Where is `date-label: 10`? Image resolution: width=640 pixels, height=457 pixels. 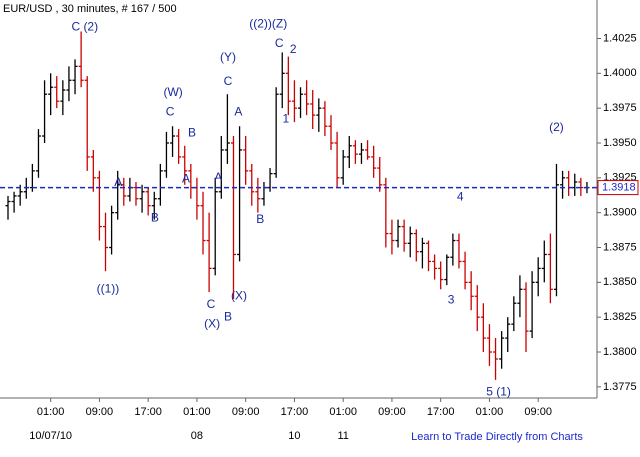
date-label: 10 is located at coordinates (294, 436).